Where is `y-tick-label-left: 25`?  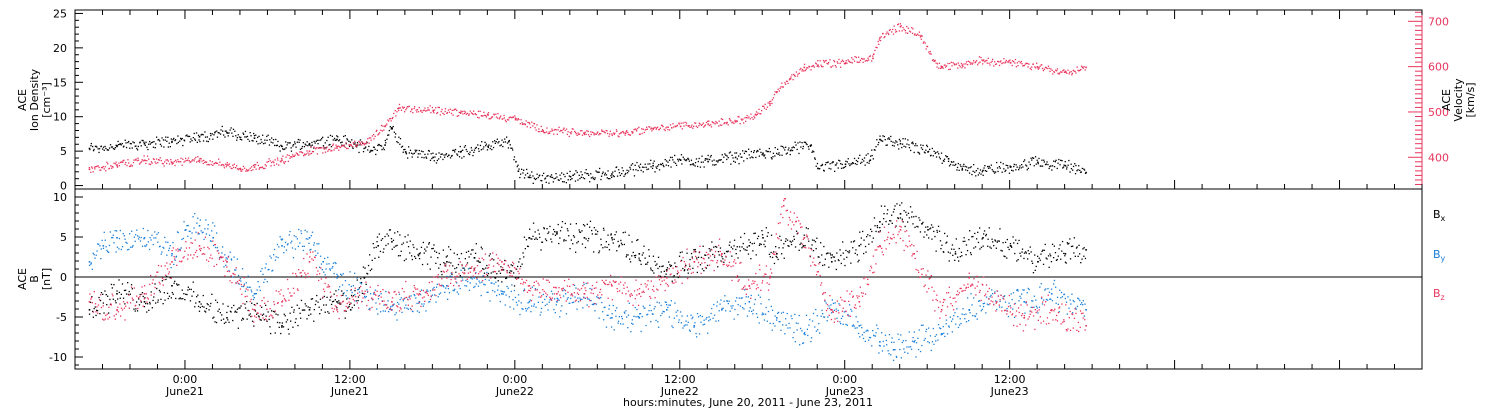 y-tick-label-left: 25 is located at coordinates (60, 13).